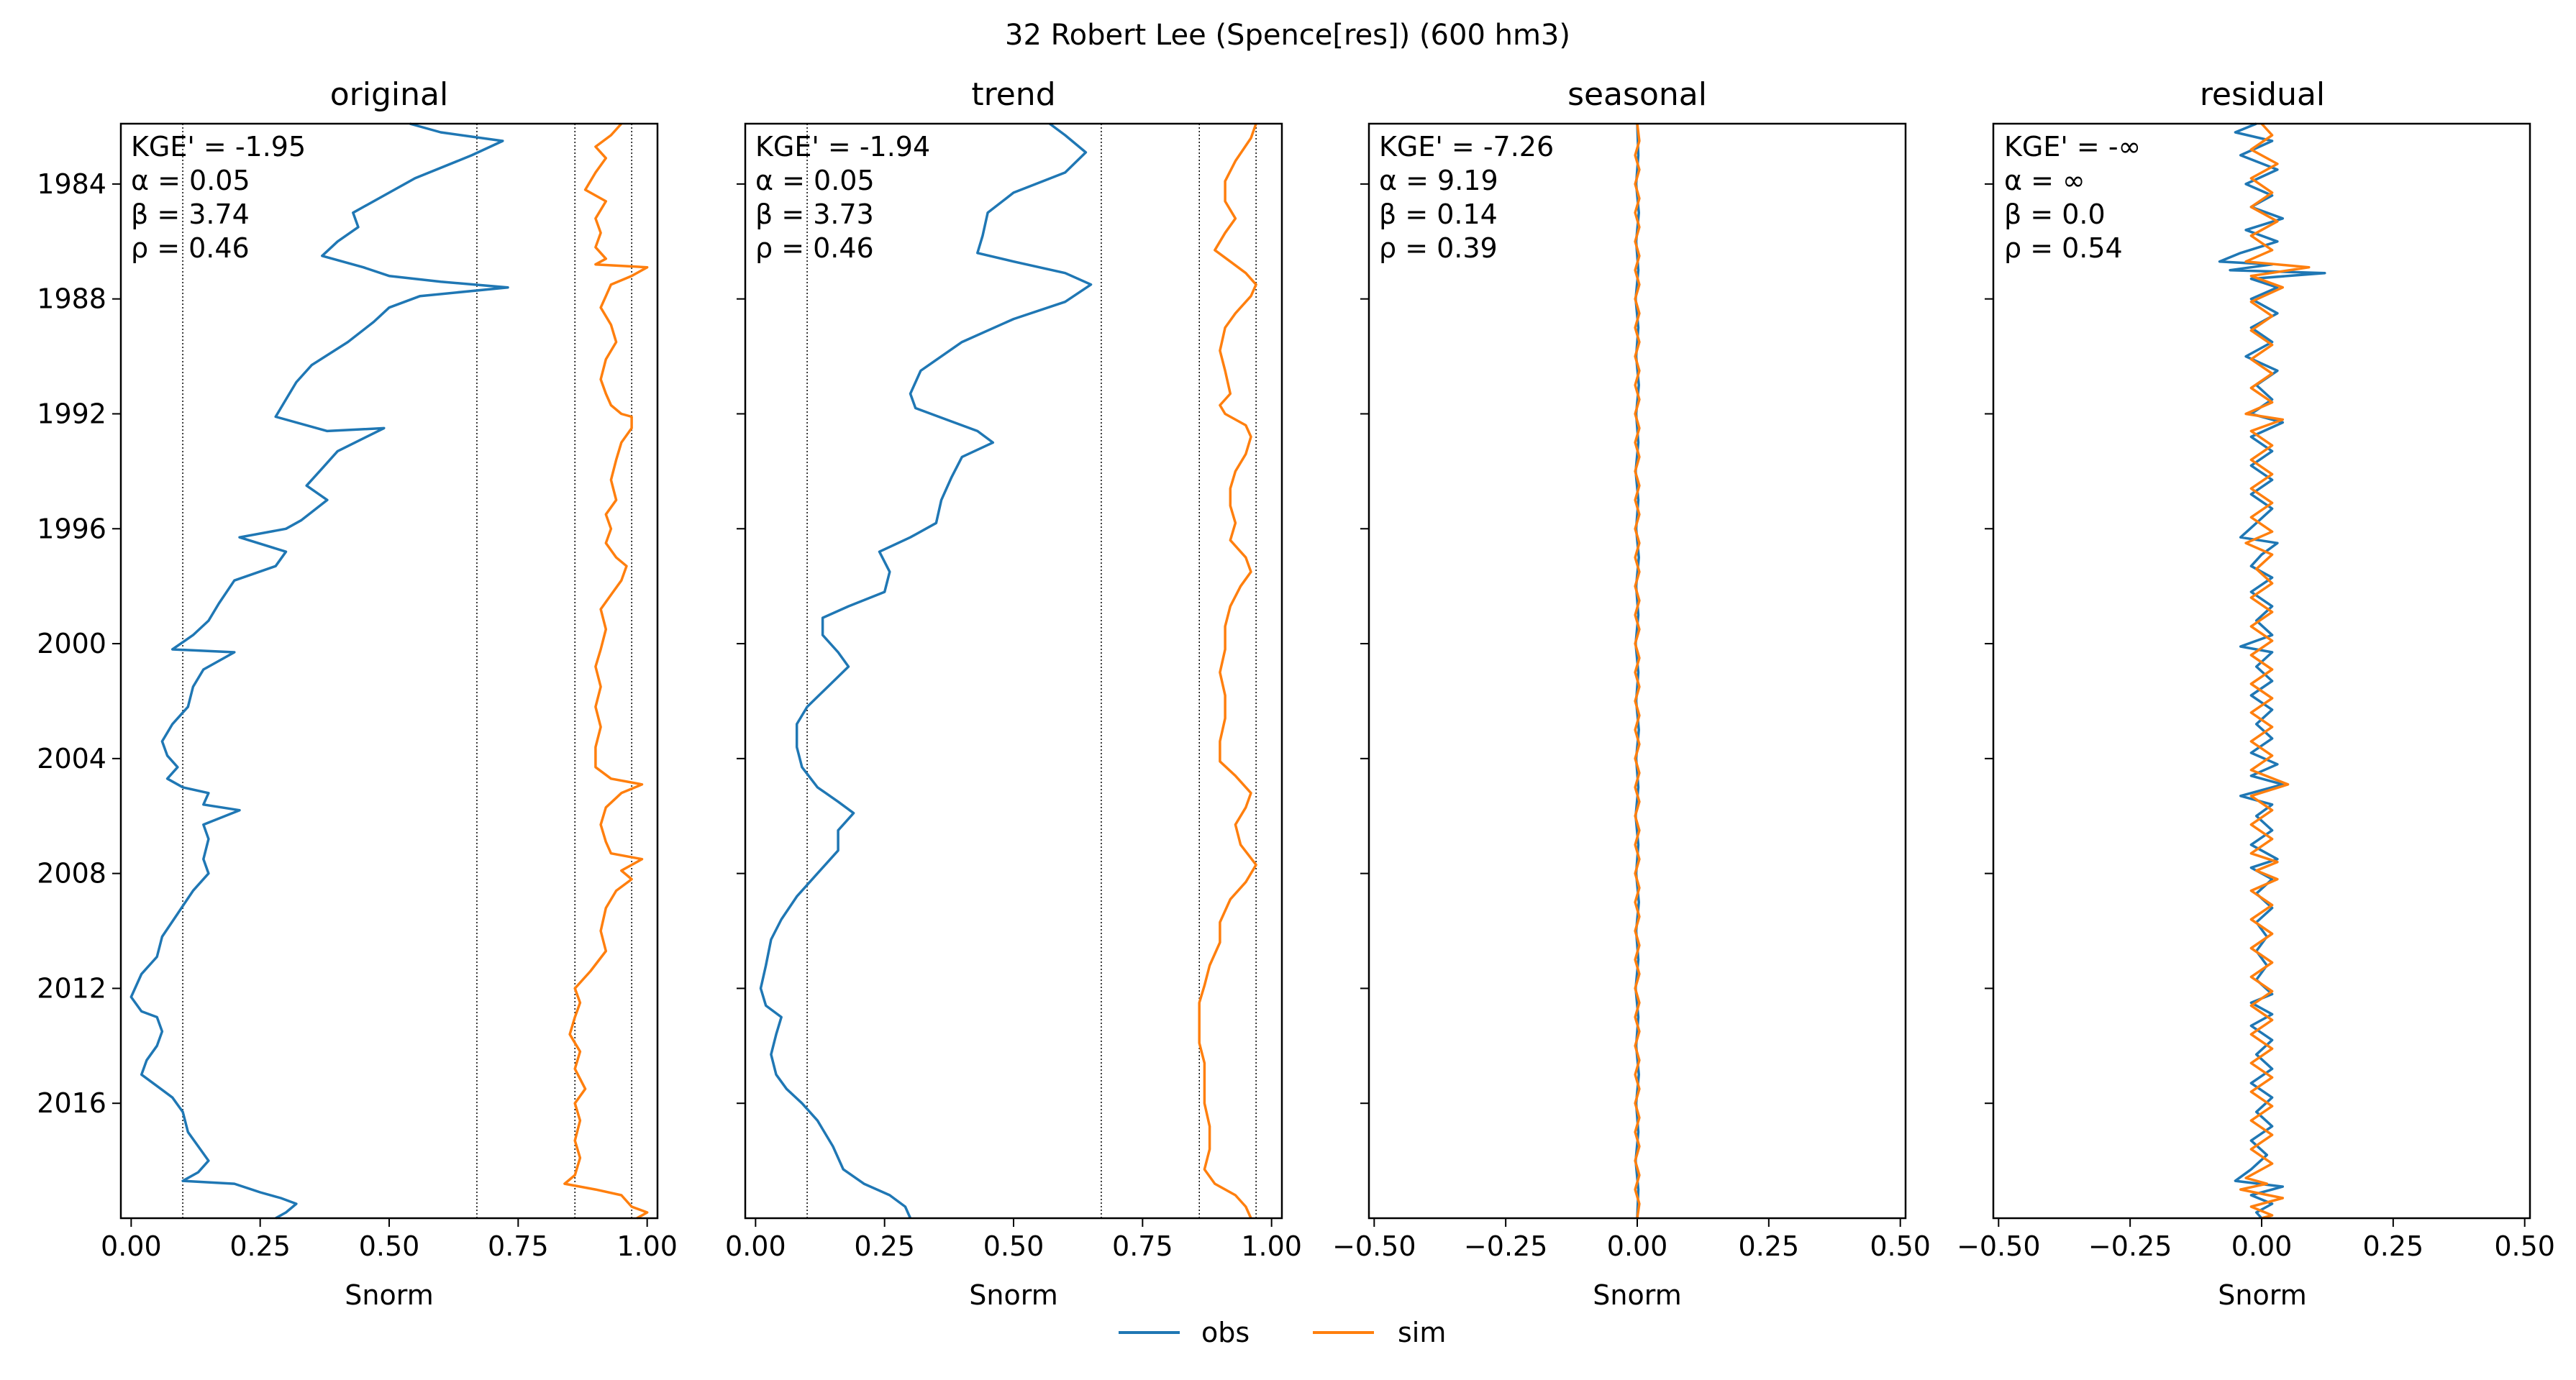 This screenshot has width=2576, height=1380. What do you see at coordinates (1438, 180) in the screenshot?
I see `stats-alpha: α = 9.19` at bounding box center [1438, 180].